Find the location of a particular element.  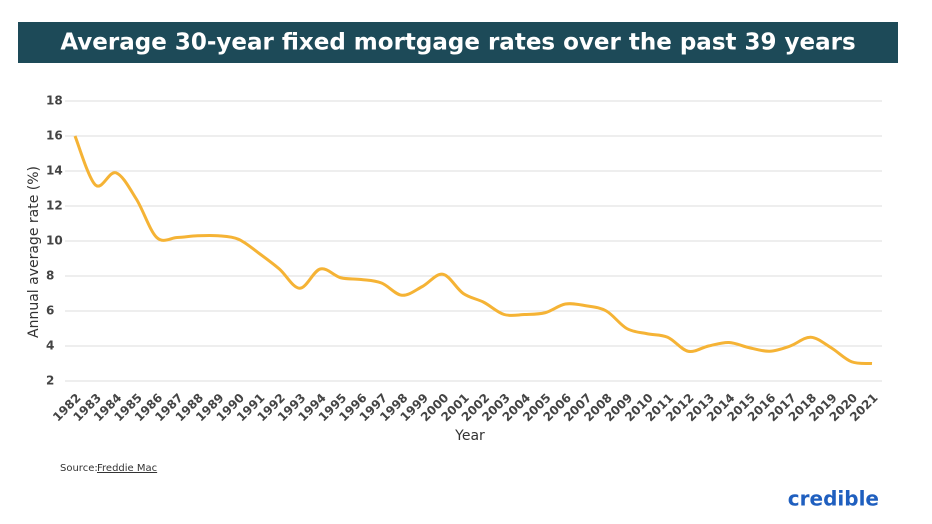

source-link: Freddie Mac is located at coordinates (127, 468).